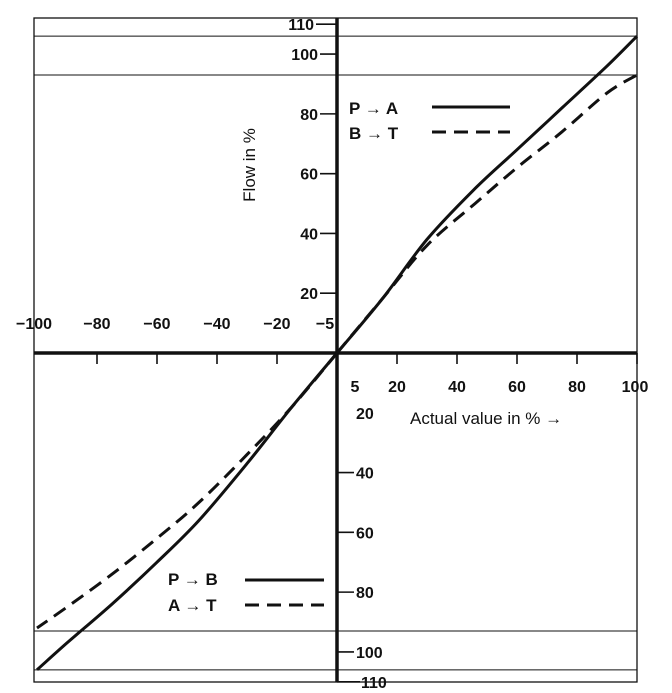  I want to click on x-tick-label: −100, so click(34, 324).